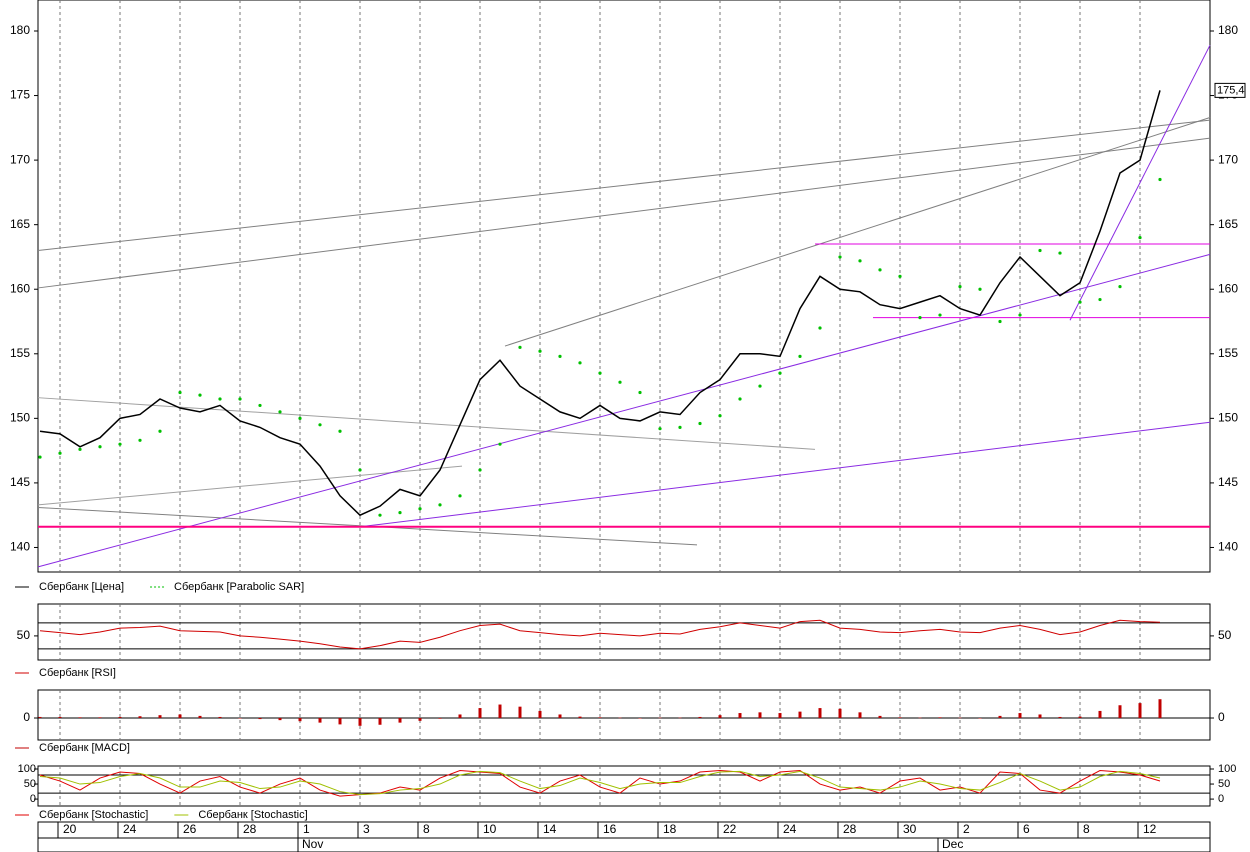 The width and height of the screenshot is (1250, 852). Describe the element at coordinates (70, 829) in the screenshot. I see `date-label: 20` at that location.